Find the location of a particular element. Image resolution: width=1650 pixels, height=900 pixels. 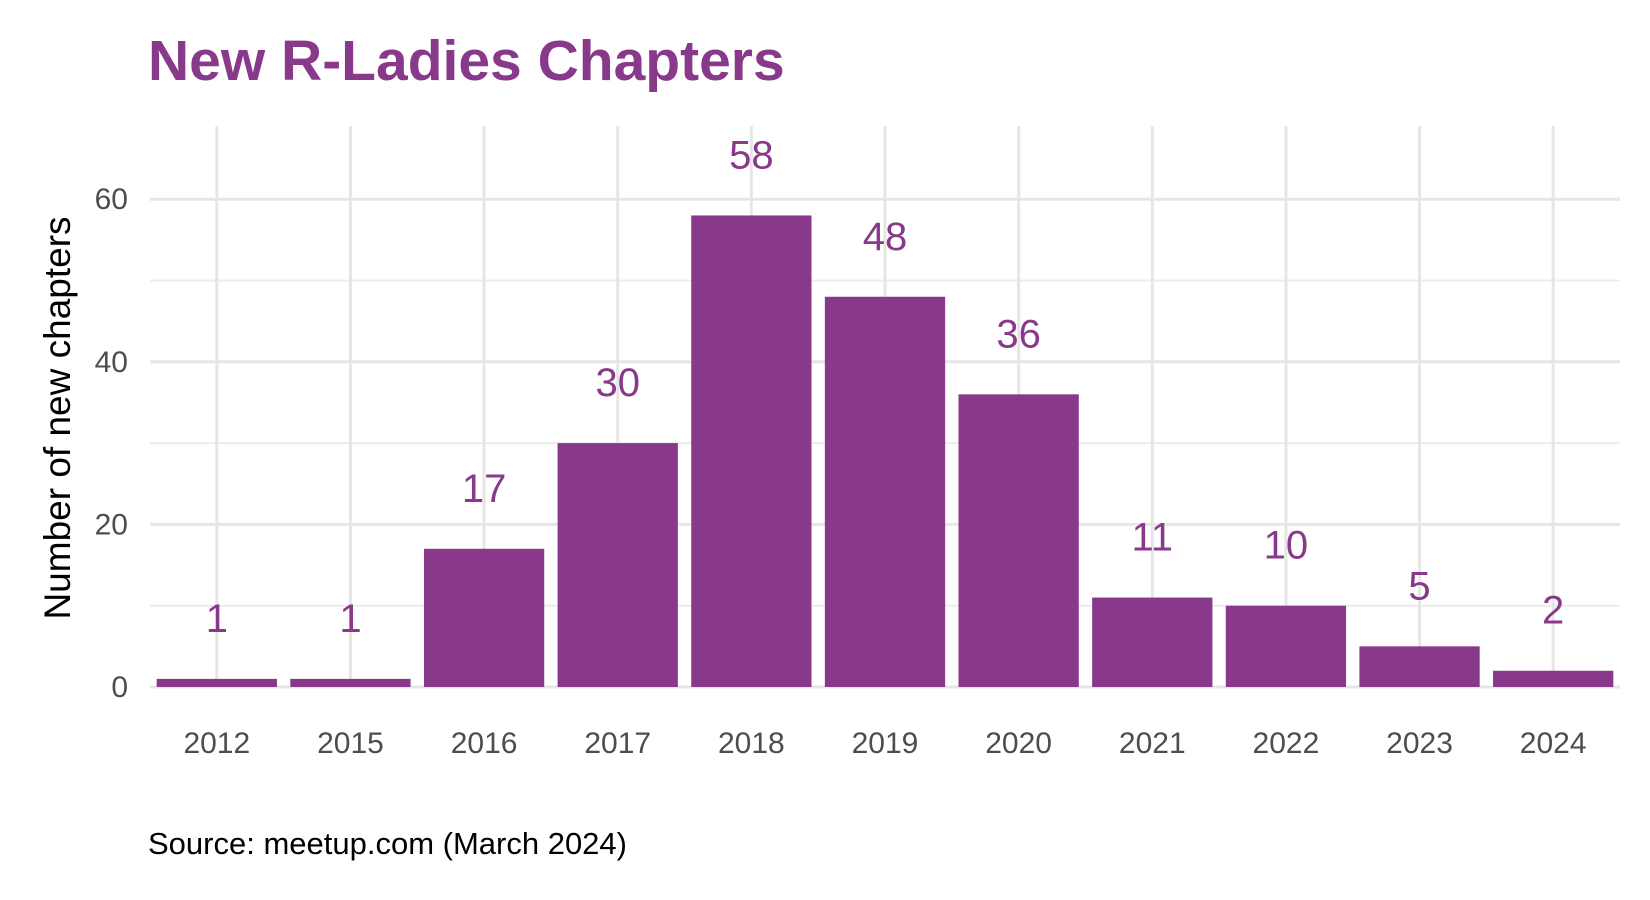

bar-value-label: 17 is located at coordinates (484, 489).